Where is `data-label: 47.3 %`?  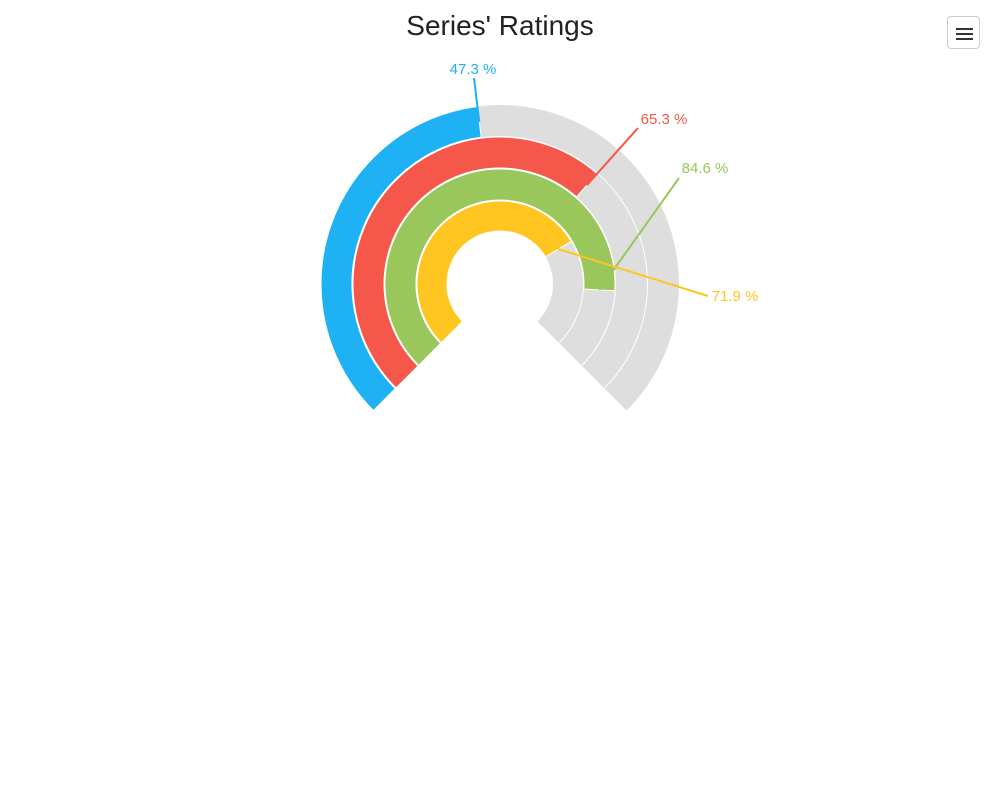 data-label: 47.3 % is located at coordinates (473, 69).